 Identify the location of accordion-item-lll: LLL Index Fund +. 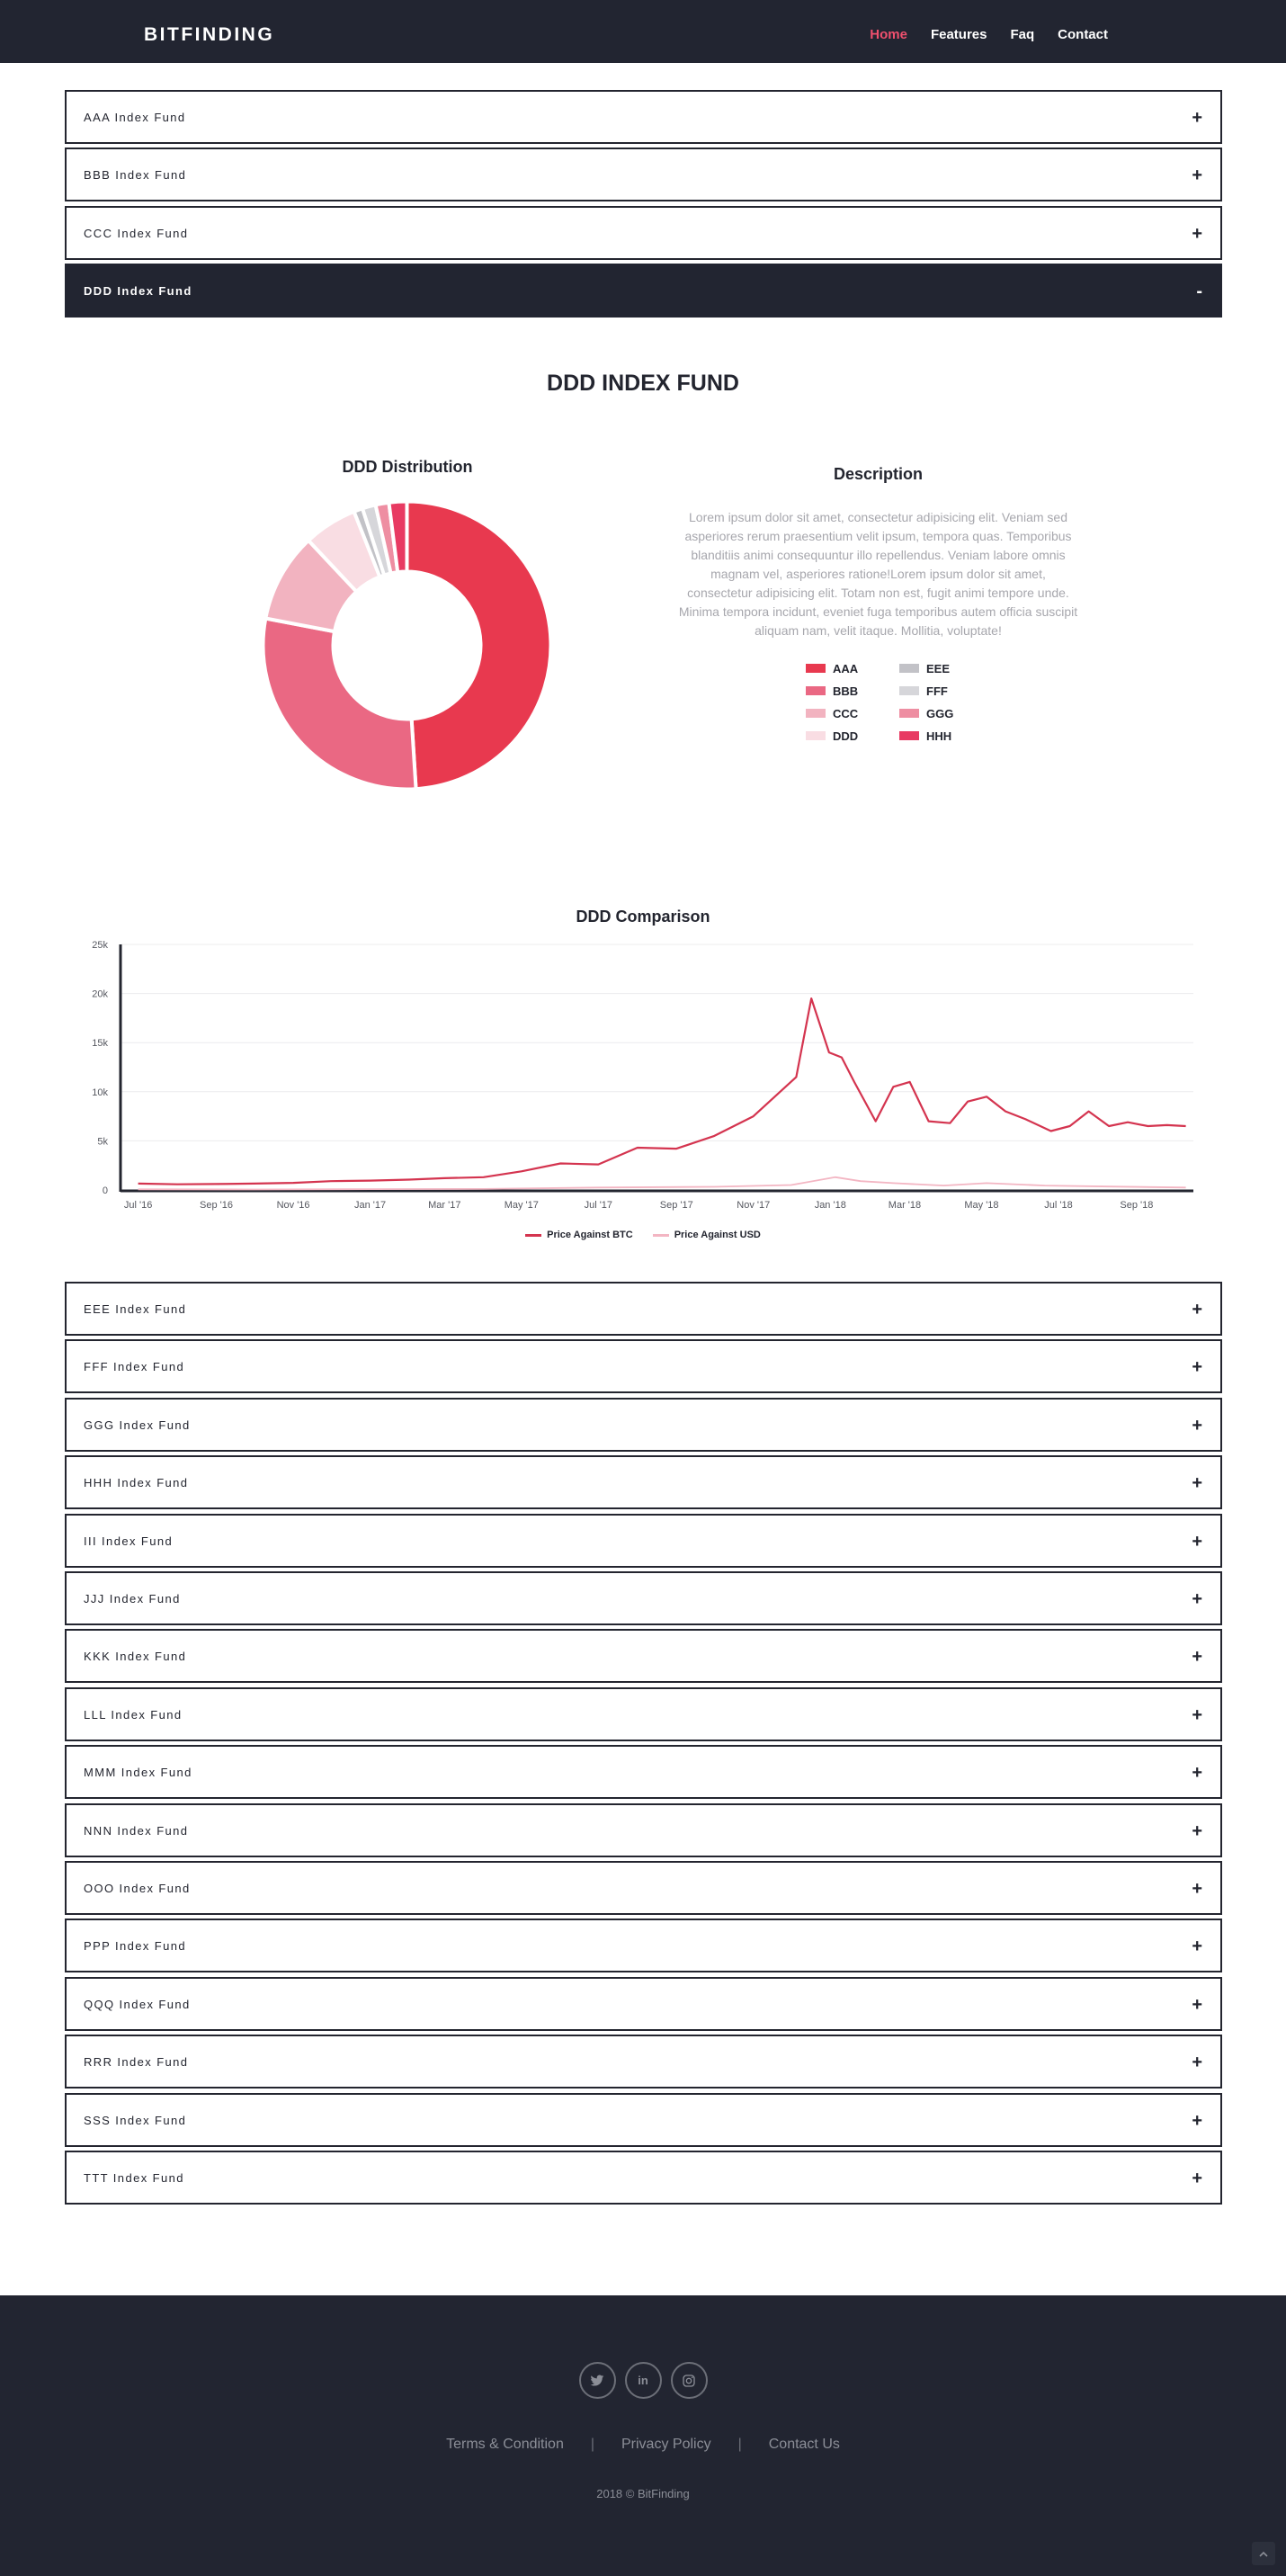
(644, 1714).